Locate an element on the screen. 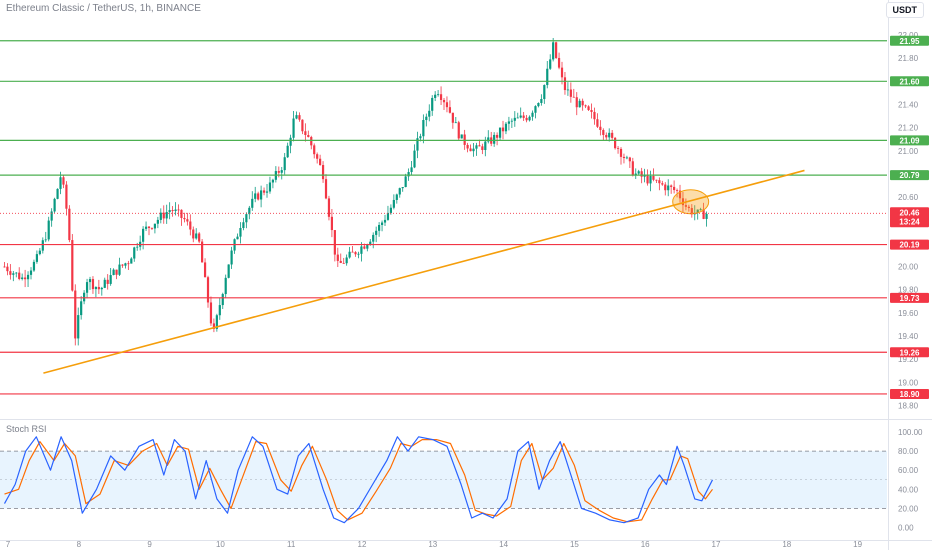 The image size is (932, 555). time-tick-label: 16 is located at coordinates (645, 544).